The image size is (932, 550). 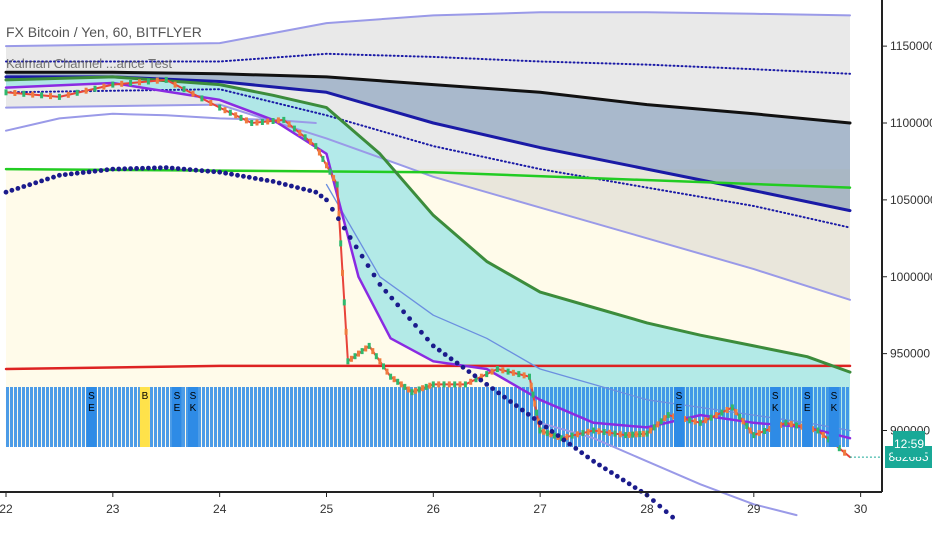 I want to click on signal-marker-label: E, so click(x=807, y=408).